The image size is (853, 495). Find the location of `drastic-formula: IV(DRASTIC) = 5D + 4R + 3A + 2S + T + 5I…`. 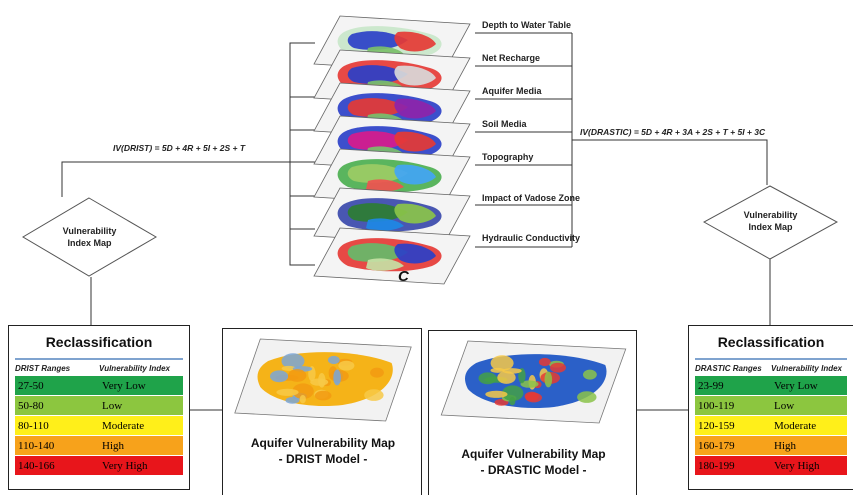

drastic-formula: IV(DRASTIC) = 5D + 4R + 3A + 2S + T + 5I… is located at coordinates (673, 132).